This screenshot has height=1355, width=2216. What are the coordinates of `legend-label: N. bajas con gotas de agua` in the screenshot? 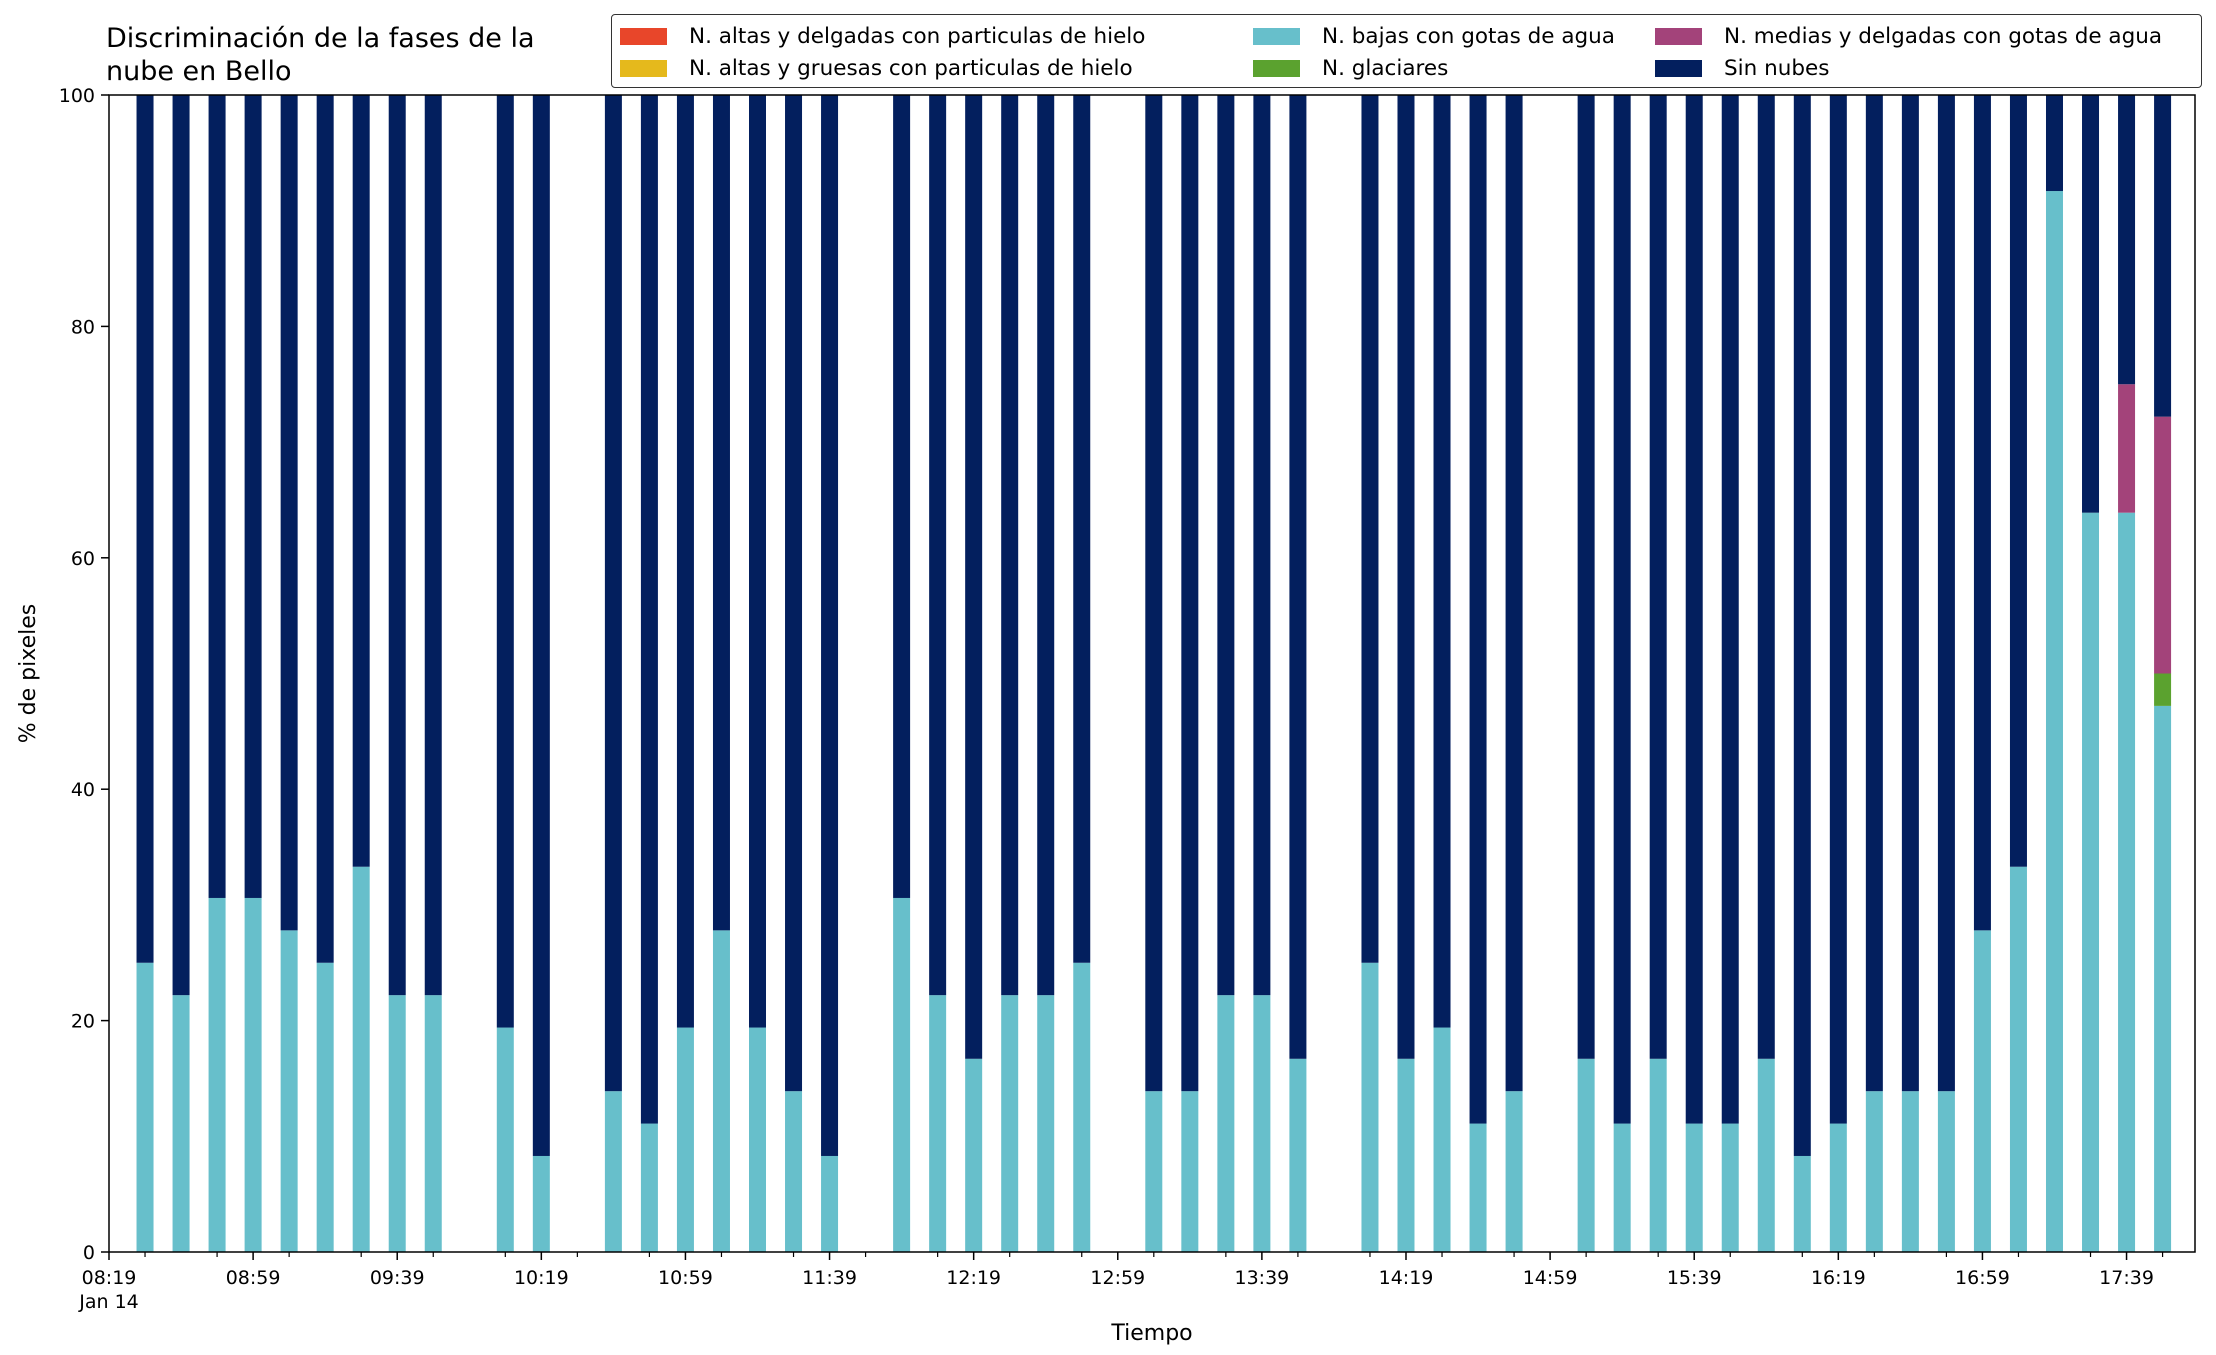 It's located at (1468, 36).